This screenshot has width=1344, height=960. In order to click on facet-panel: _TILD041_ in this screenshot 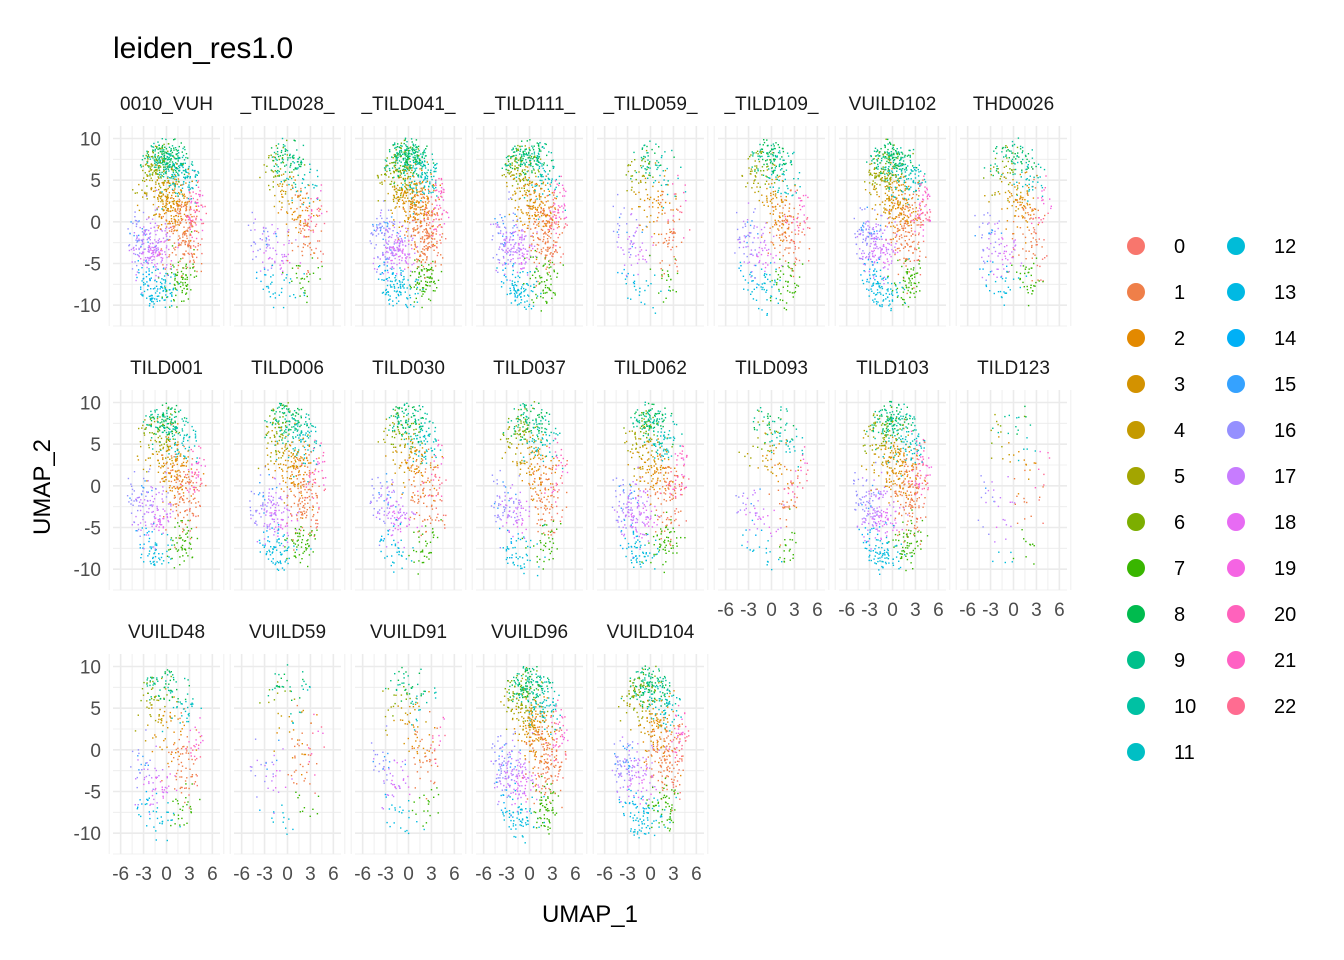, I will do `click(408, 210)`.